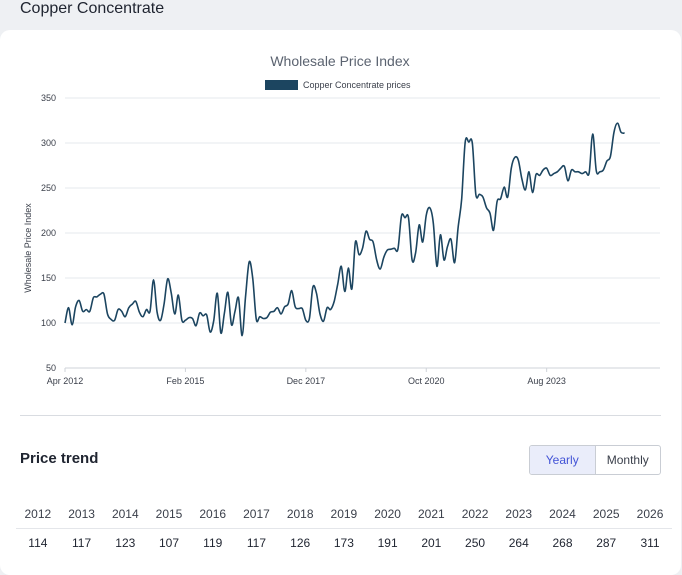 The image size is (682, 575). What do you see at coordinates (281, 85) in the screenshot?
I see `legend-swatch` at bounding box center [281, 85].